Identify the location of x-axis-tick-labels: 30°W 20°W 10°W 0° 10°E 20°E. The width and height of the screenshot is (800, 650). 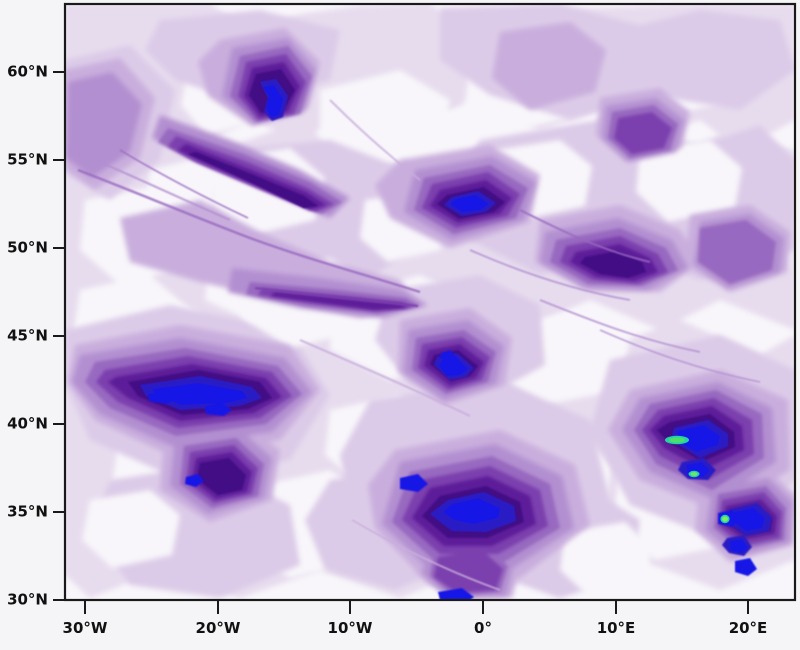
(415, 628).